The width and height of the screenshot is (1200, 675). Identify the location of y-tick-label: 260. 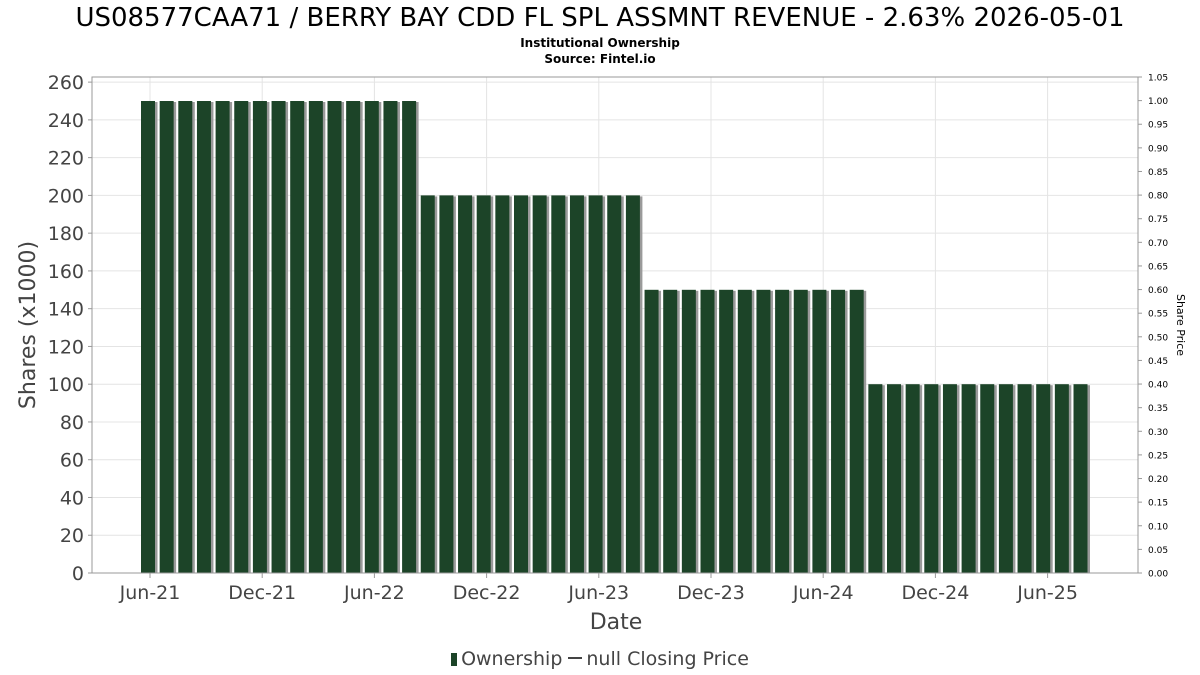
(66, 83).